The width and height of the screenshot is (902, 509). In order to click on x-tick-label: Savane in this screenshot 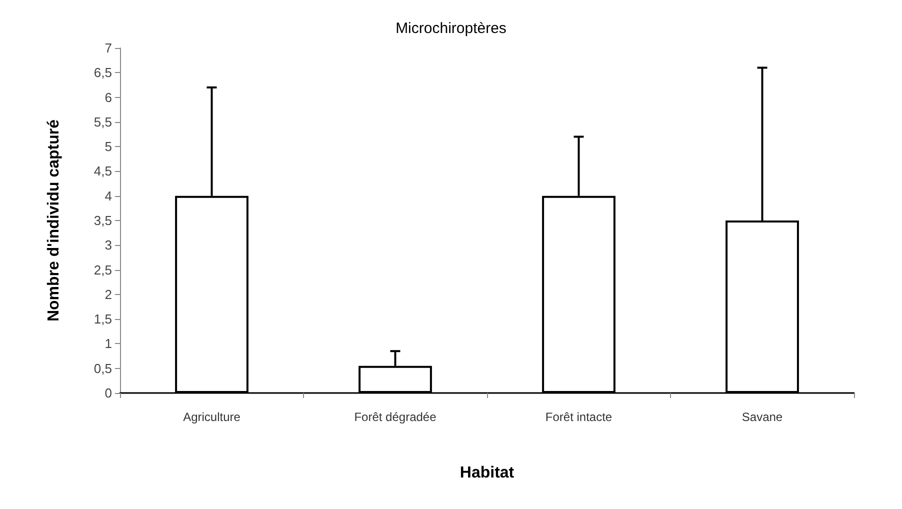, I will do `click(762, 417)`.